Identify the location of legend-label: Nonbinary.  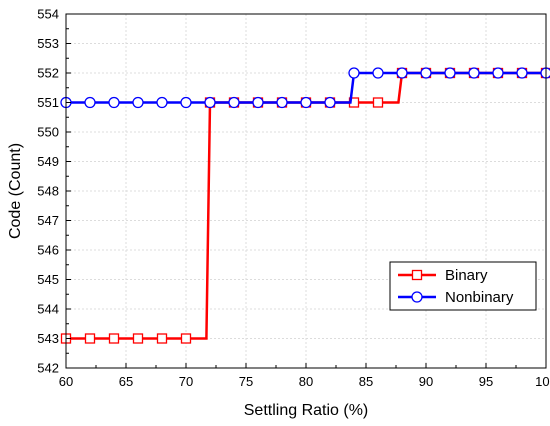
(479, 297).